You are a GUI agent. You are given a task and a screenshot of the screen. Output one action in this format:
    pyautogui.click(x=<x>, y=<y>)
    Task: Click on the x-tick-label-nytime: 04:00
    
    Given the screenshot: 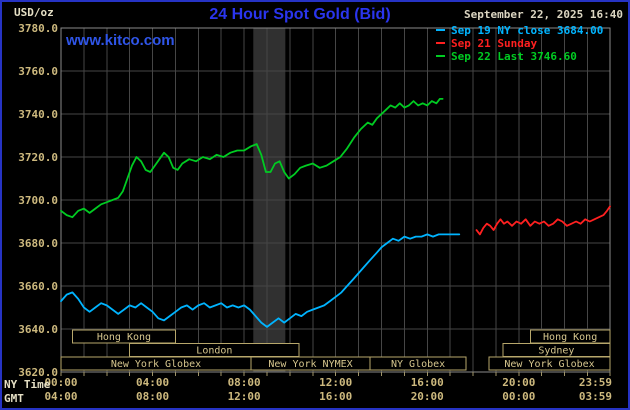 What is the action you would take?
    pyautogui.click(x=152, y=382)
    